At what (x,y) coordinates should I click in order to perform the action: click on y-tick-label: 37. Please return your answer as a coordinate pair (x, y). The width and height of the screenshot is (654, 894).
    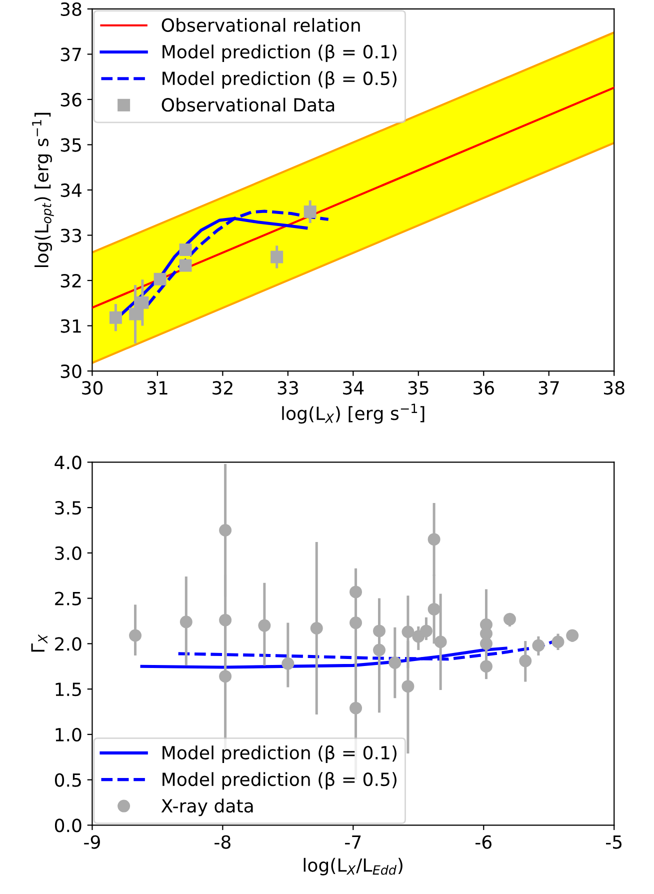
    Looking at the image, I should click on (70, 55).